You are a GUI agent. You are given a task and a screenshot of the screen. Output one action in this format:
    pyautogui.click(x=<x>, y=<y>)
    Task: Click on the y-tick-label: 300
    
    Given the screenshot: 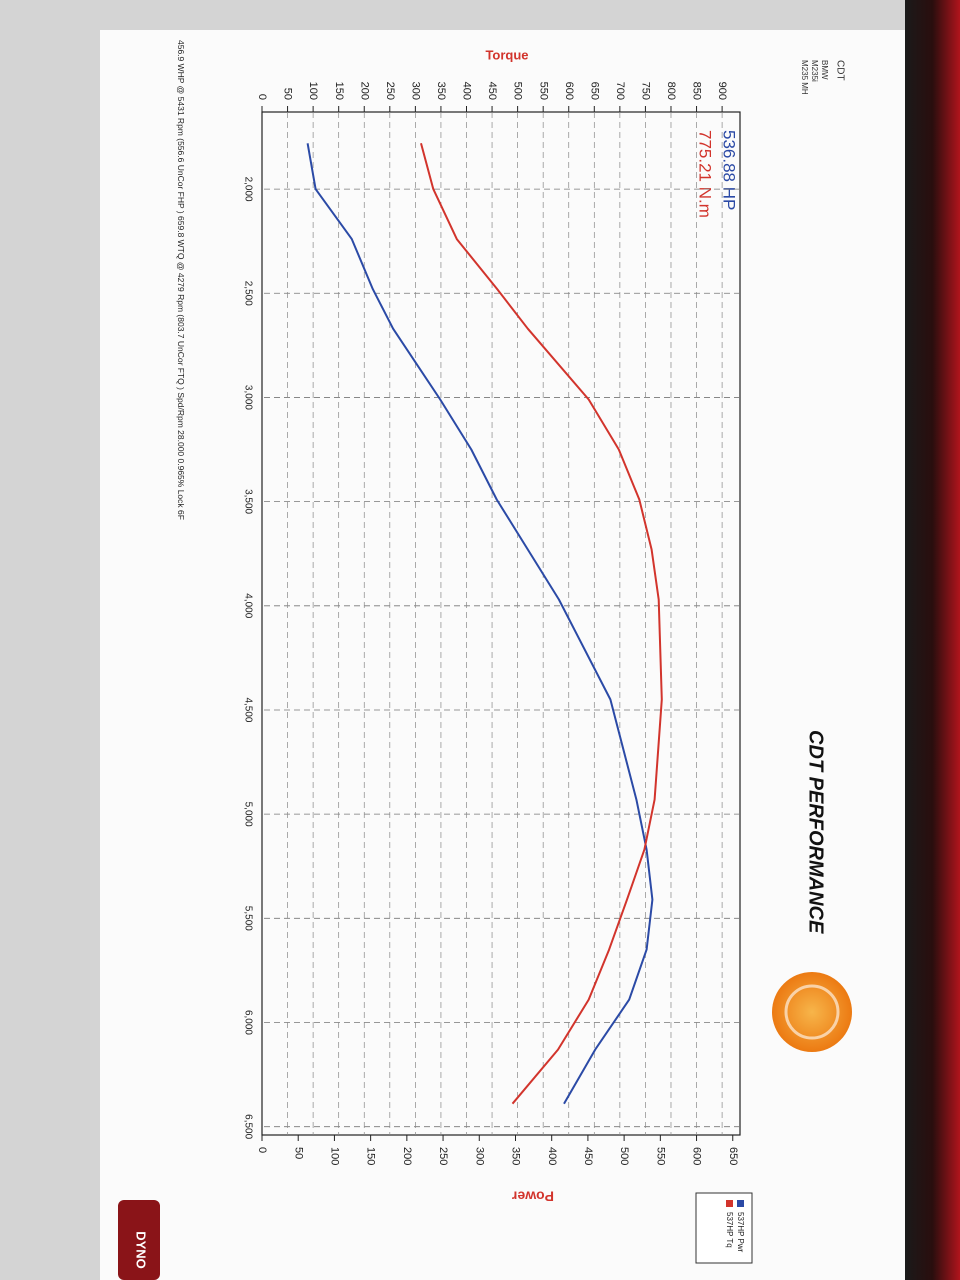 What is the action you would take?
    pyautogui.click(x=415, y=91)
    